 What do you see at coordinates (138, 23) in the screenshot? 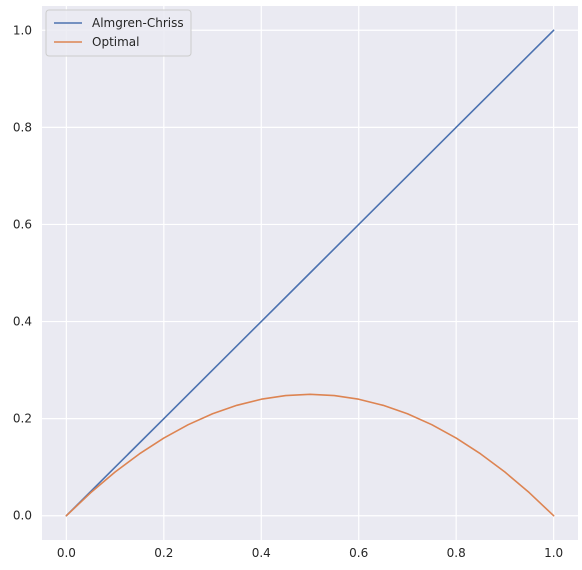
I see `legend-label: Almgren-Chriss` at bounding box center [138, 23].